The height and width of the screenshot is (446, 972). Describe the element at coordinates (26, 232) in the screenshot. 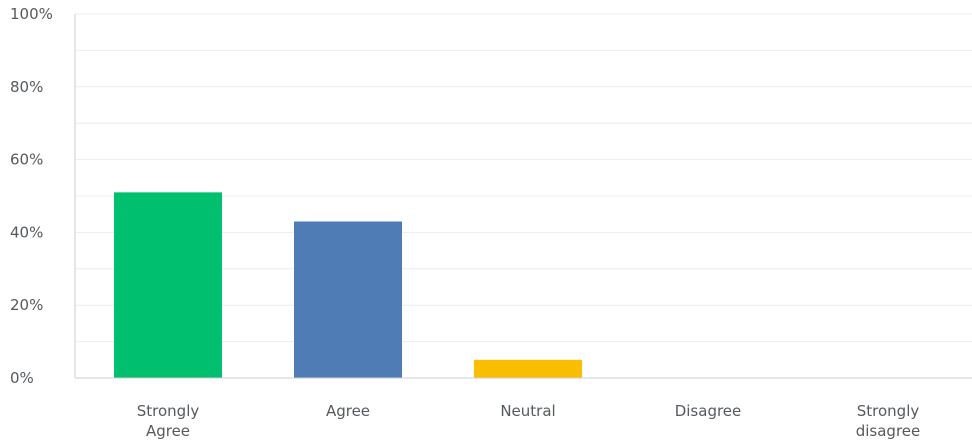

I see `y-tick-label: 40%` at that location.